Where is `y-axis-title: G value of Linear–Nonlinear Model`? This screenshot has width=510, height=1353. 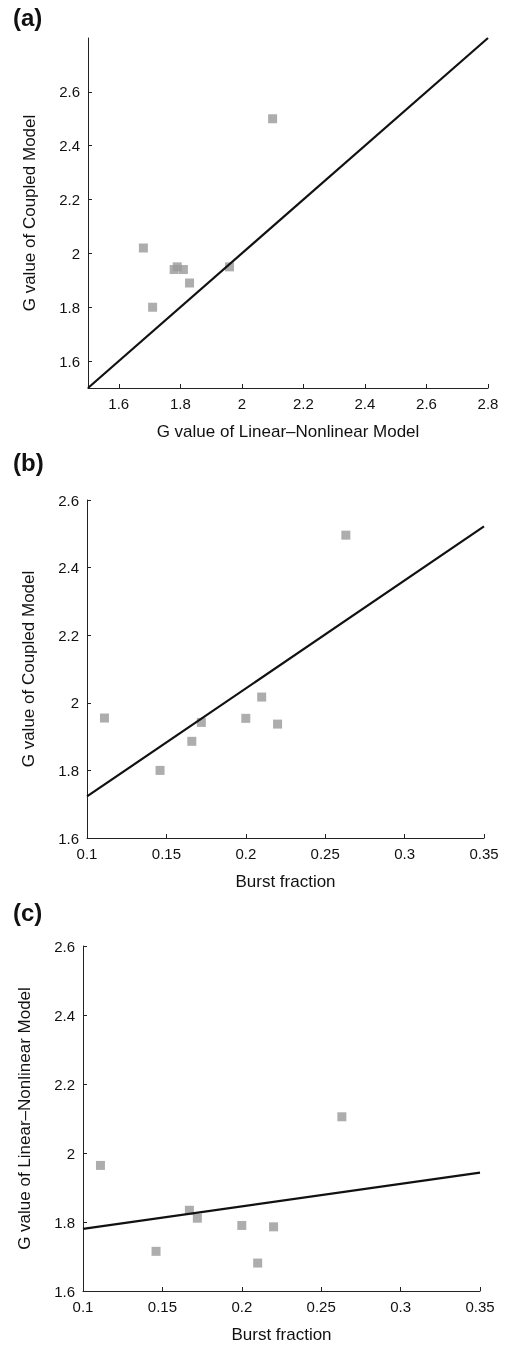 y-axis-title: G value of Linear–Nonlinear Model is located at coordinates (24, 1118).